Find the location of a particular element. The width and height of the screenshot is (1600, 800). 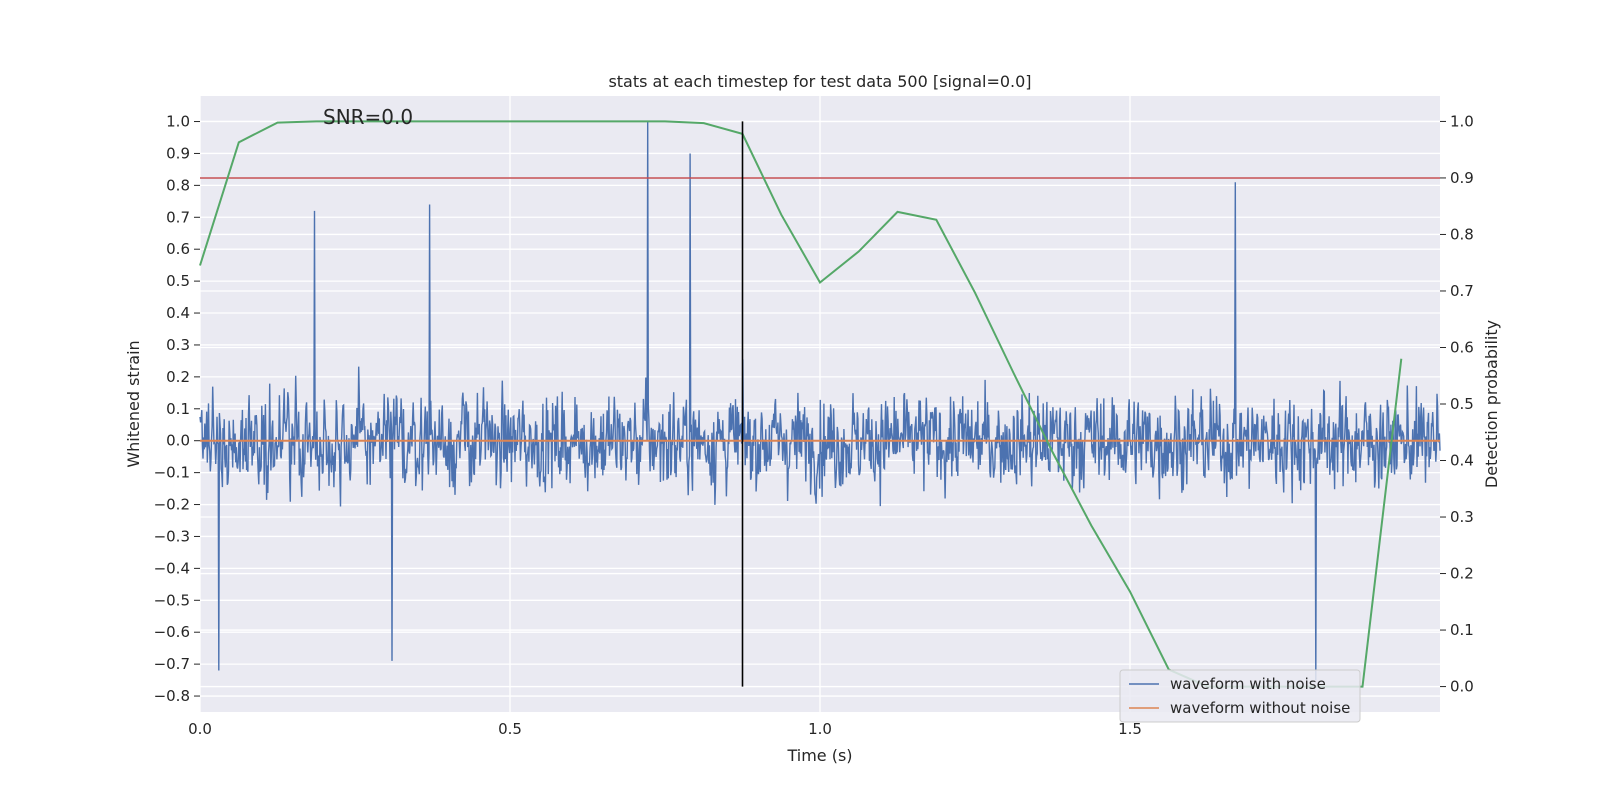

y-right-tick-label: 0.0 is located at coordinates (1462, 687).